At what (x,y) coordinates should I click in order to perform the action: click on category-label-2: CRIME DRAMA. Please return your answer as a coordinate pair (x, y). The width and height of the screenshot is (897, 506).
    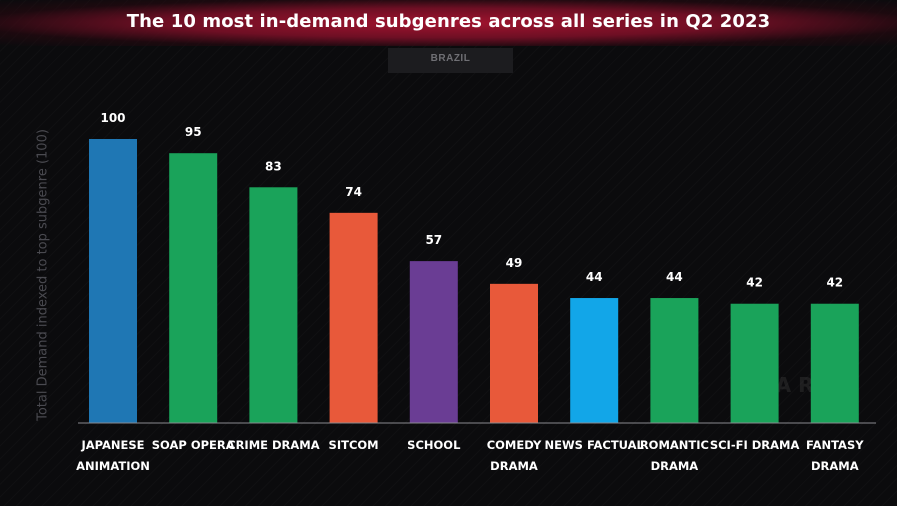
    Looking at the image, I should click on (273, 445).